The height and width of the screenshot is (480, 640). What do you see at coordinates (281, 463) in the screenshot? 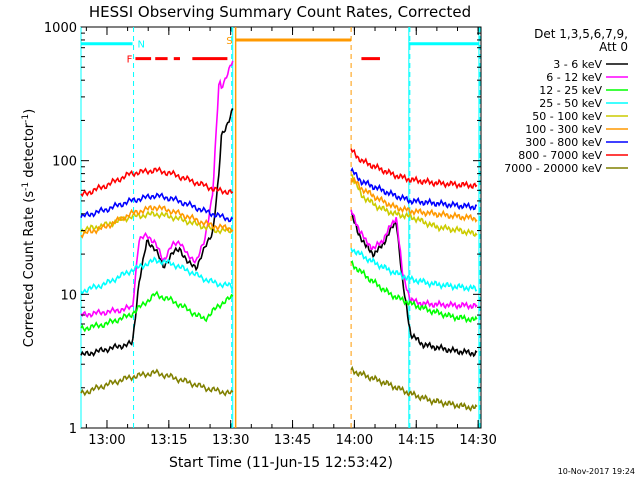
I see `x-axis-title: Start Time (11-Jun-15 12:53:42)` at bounding box center [281, 463].